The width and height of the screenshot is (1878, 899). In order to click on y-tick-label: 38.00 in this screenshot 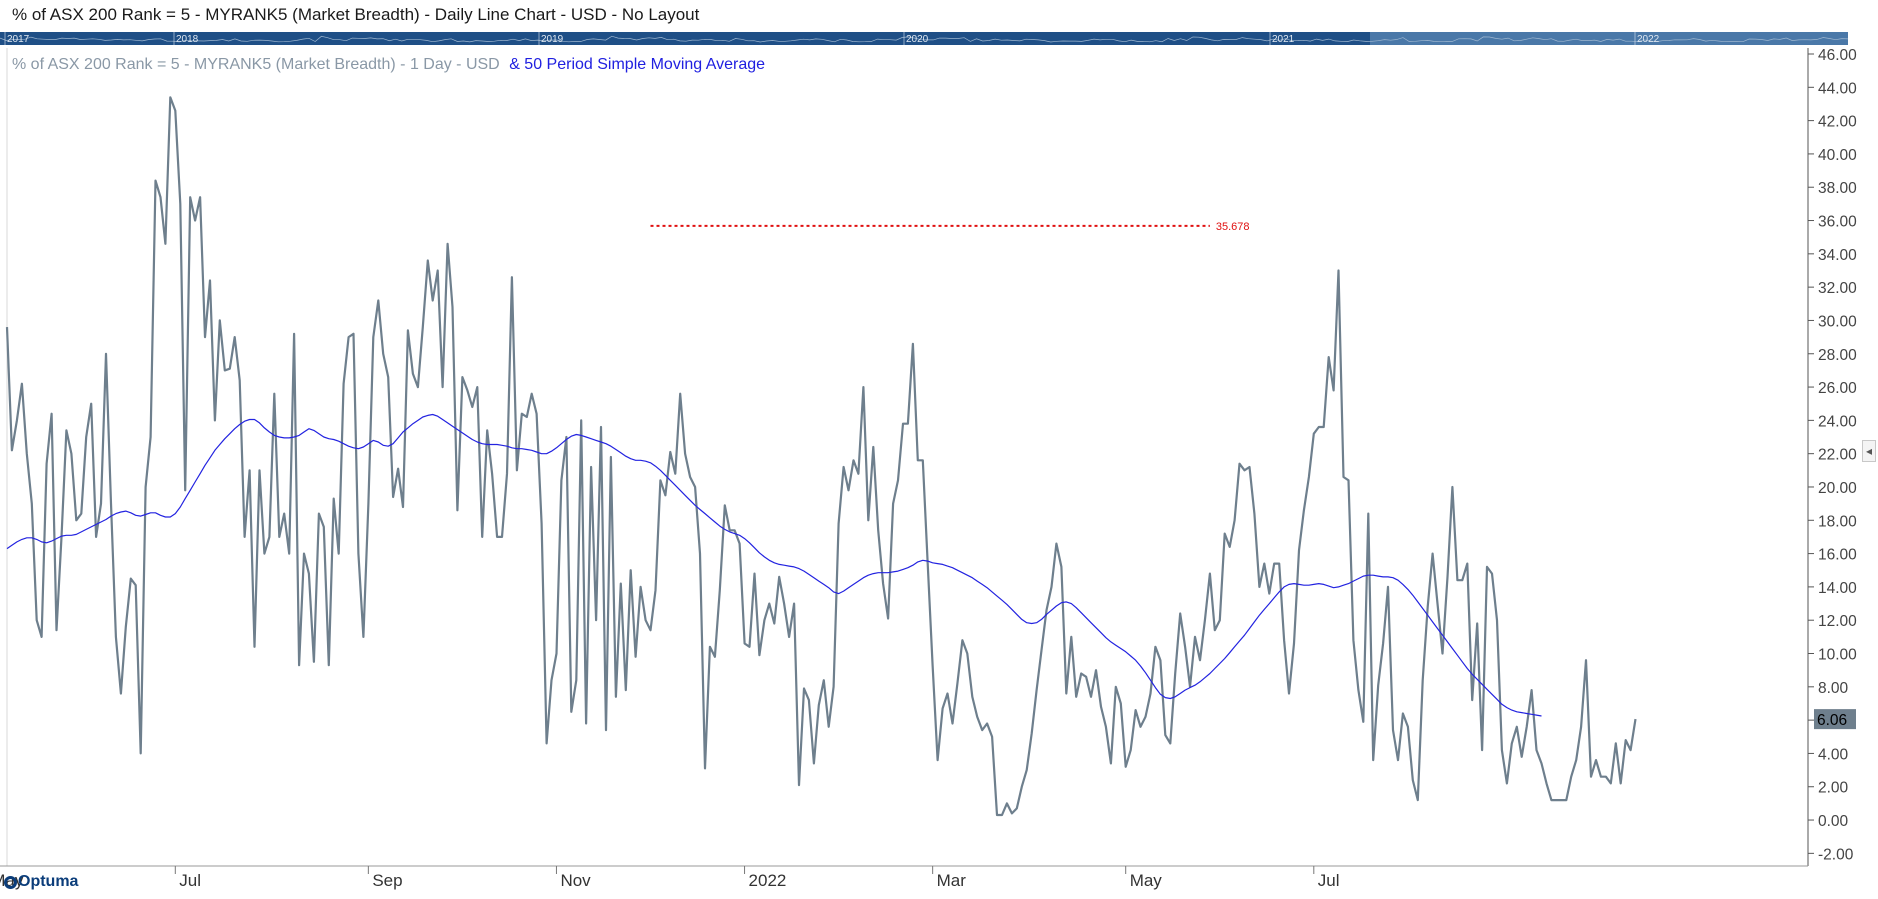, I will do `click(1837, 188)`.